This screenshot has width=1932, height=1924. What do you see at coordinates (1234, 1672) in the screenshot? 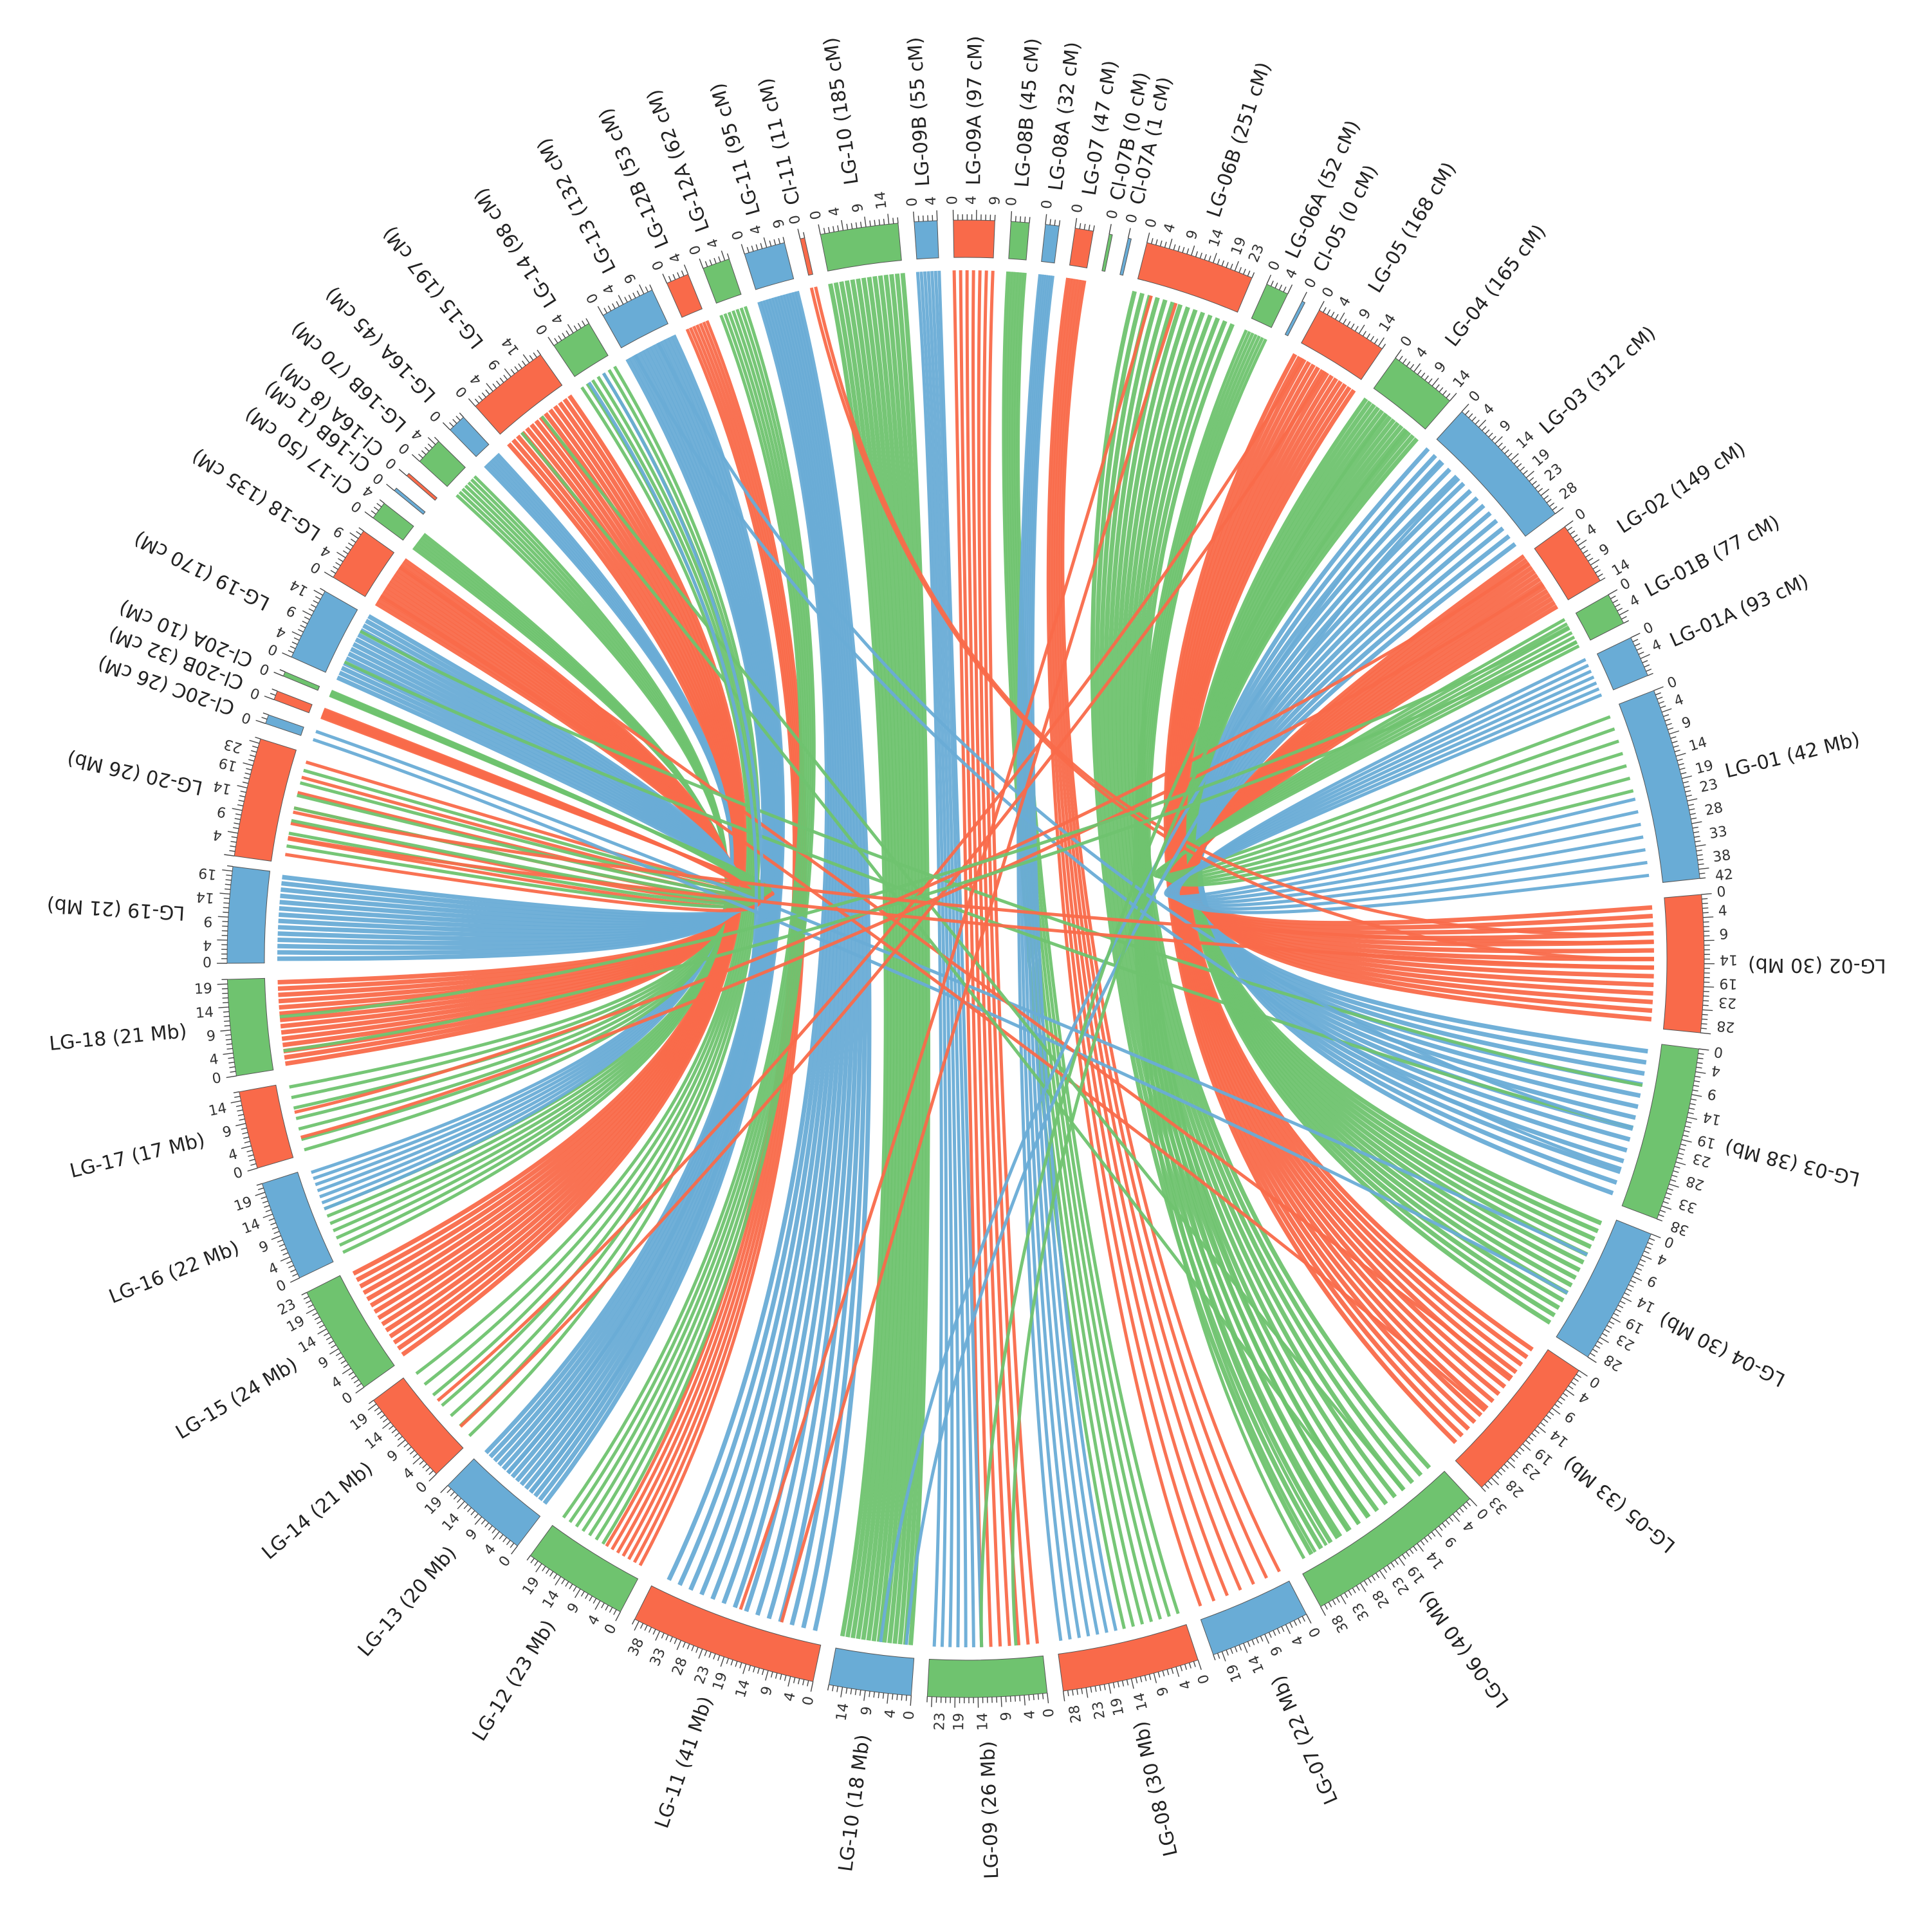
I see `tick-label: 19` at bounding box center [1234, 1672].